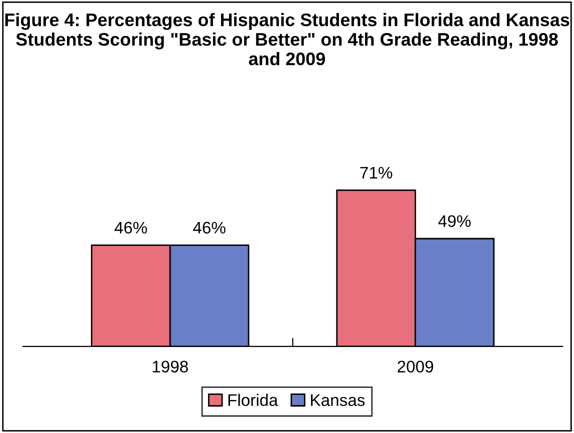  Describe the element at coordinates (454, 221) in the screenshot. I see `data-label: 49%` at that location.